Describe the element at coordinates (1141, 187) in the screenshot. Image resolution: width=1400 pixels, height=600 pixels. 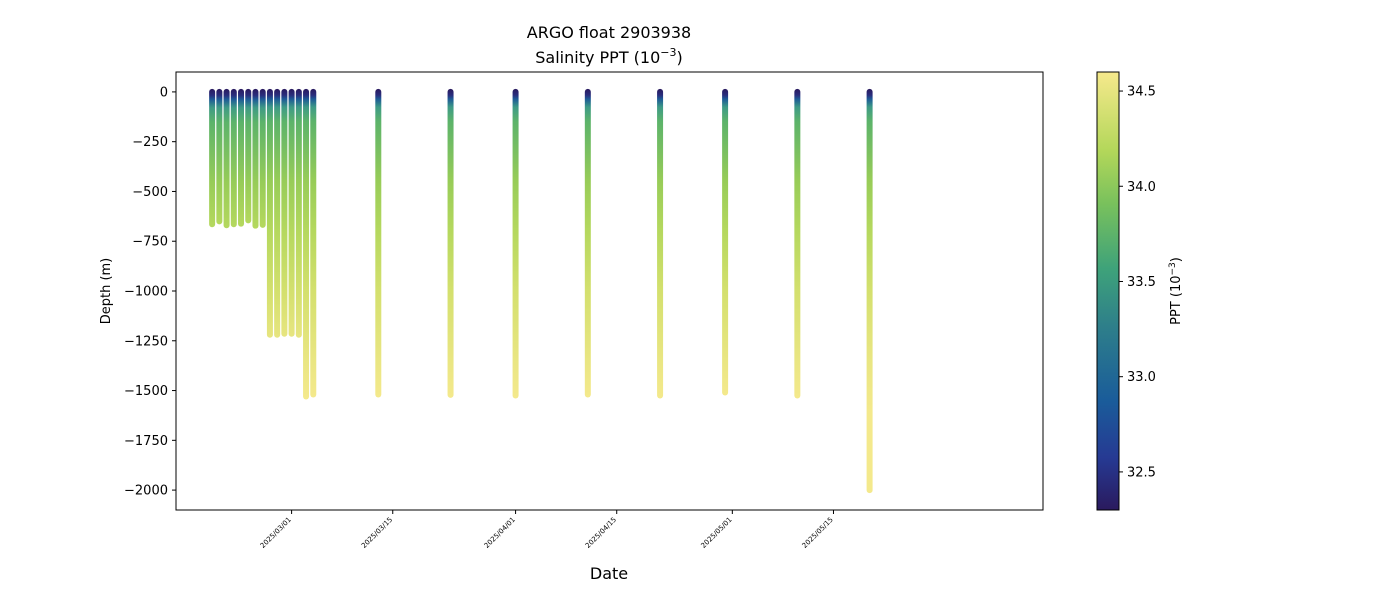
I see `colorbar-tick-label: 34.0` at that location.